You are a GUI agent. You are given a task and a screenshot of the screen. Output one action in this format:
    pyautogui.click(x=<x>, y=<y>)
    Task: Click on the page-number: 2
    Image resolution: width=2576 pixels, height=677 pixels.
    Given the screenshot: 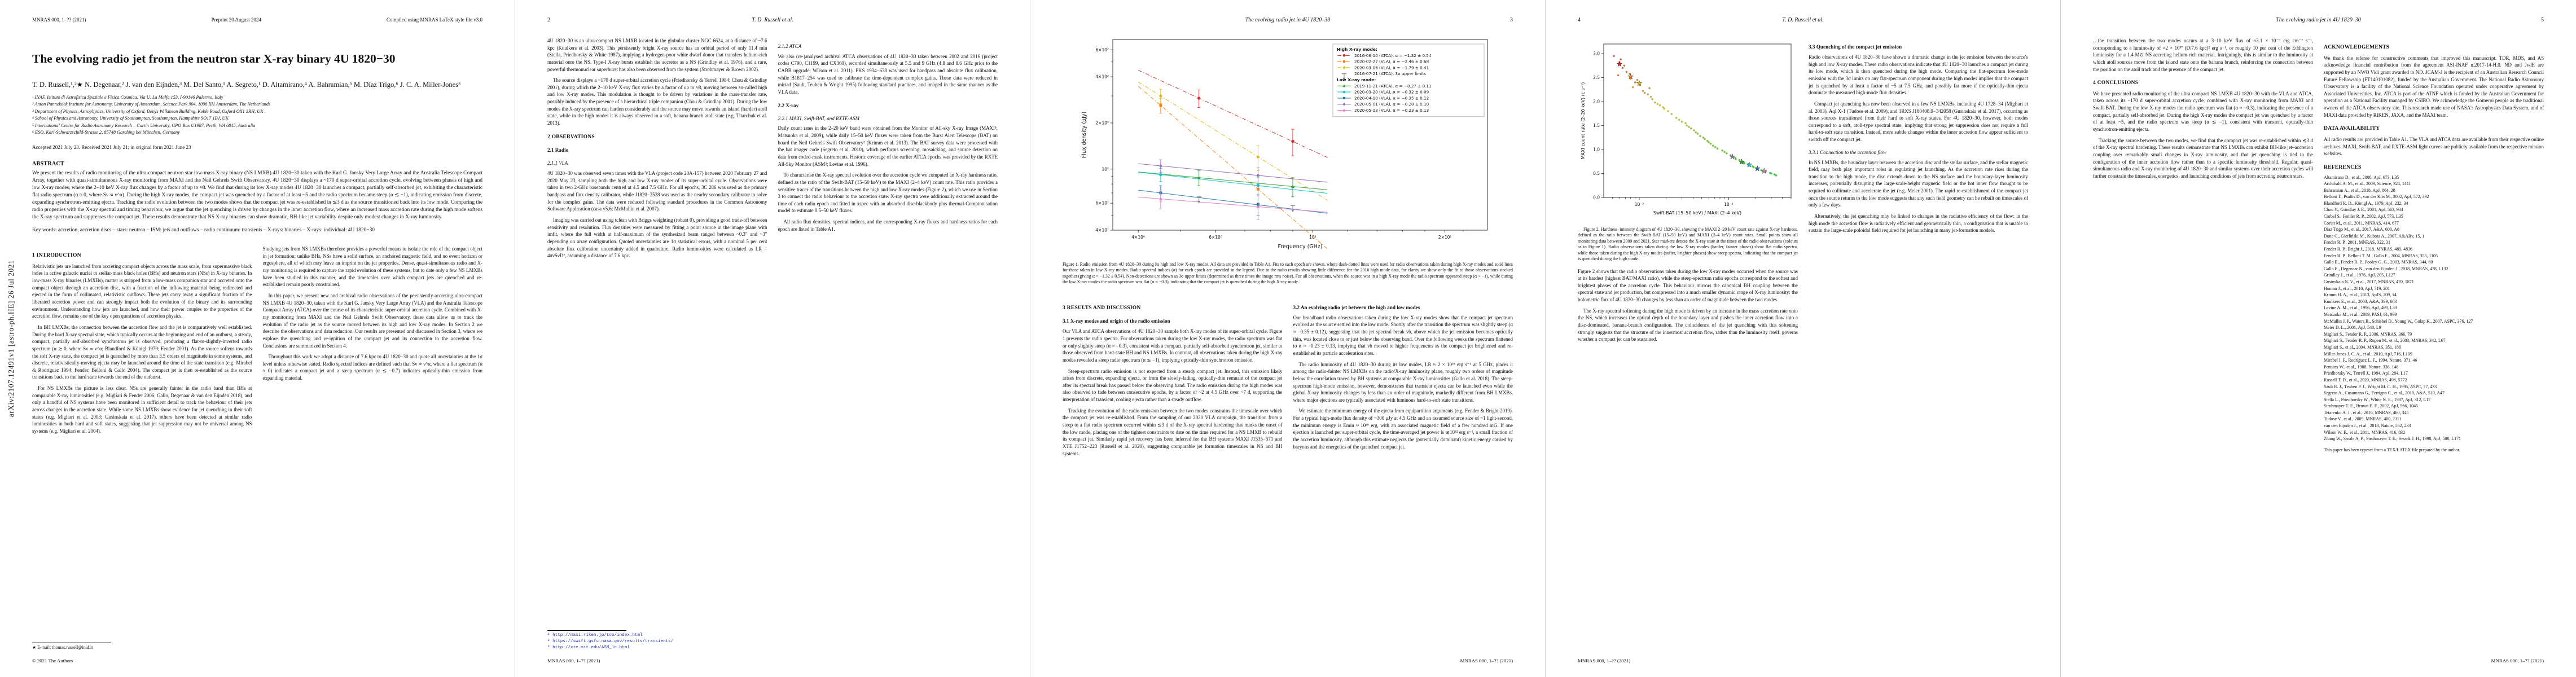 What is the action you would take?
    pyautogui.click(x=548, y=20)
    